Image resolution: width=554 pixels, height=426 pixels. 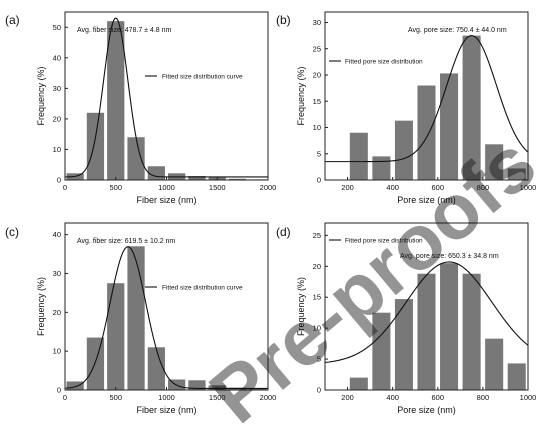 I want to click on y-tick-label: 50, so click(x=57, y=27).